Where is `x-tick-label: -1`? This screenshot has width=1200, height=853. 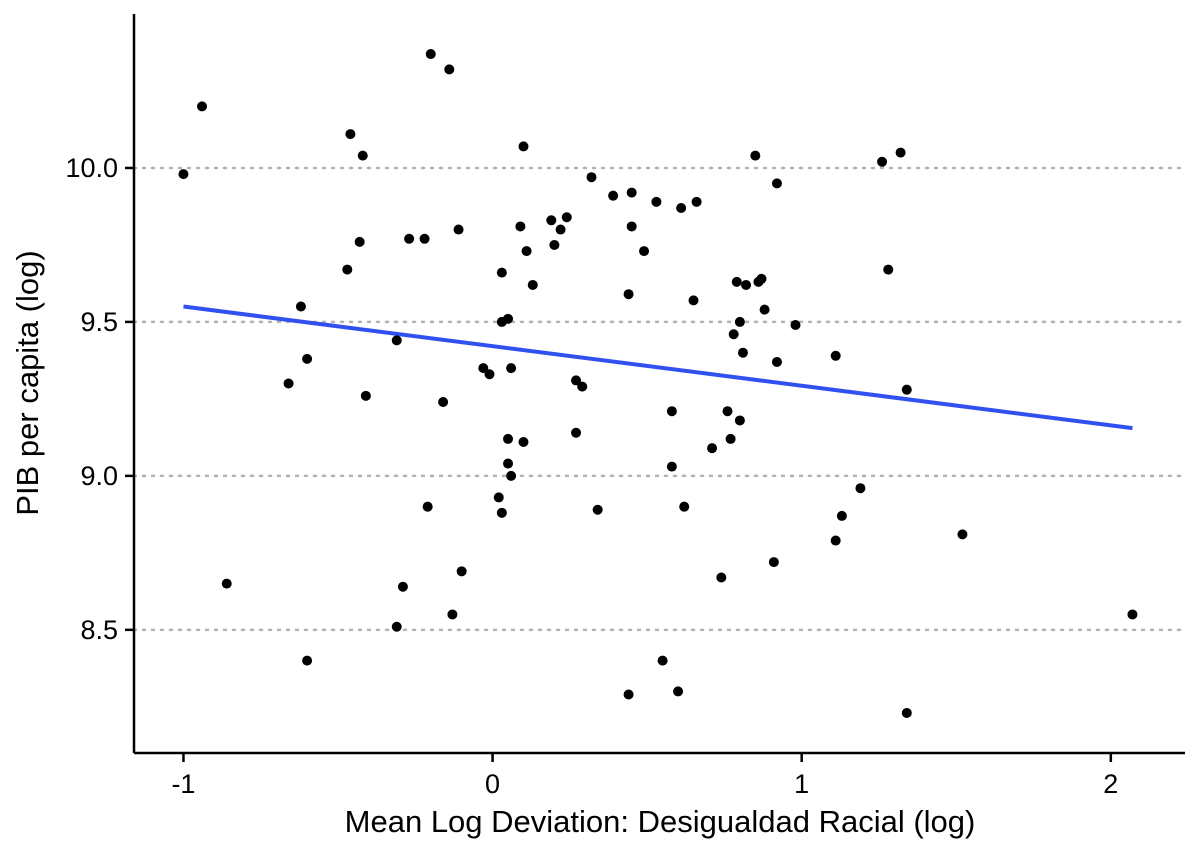
x-tick-label: -1 is located at coordinates (183, 784).